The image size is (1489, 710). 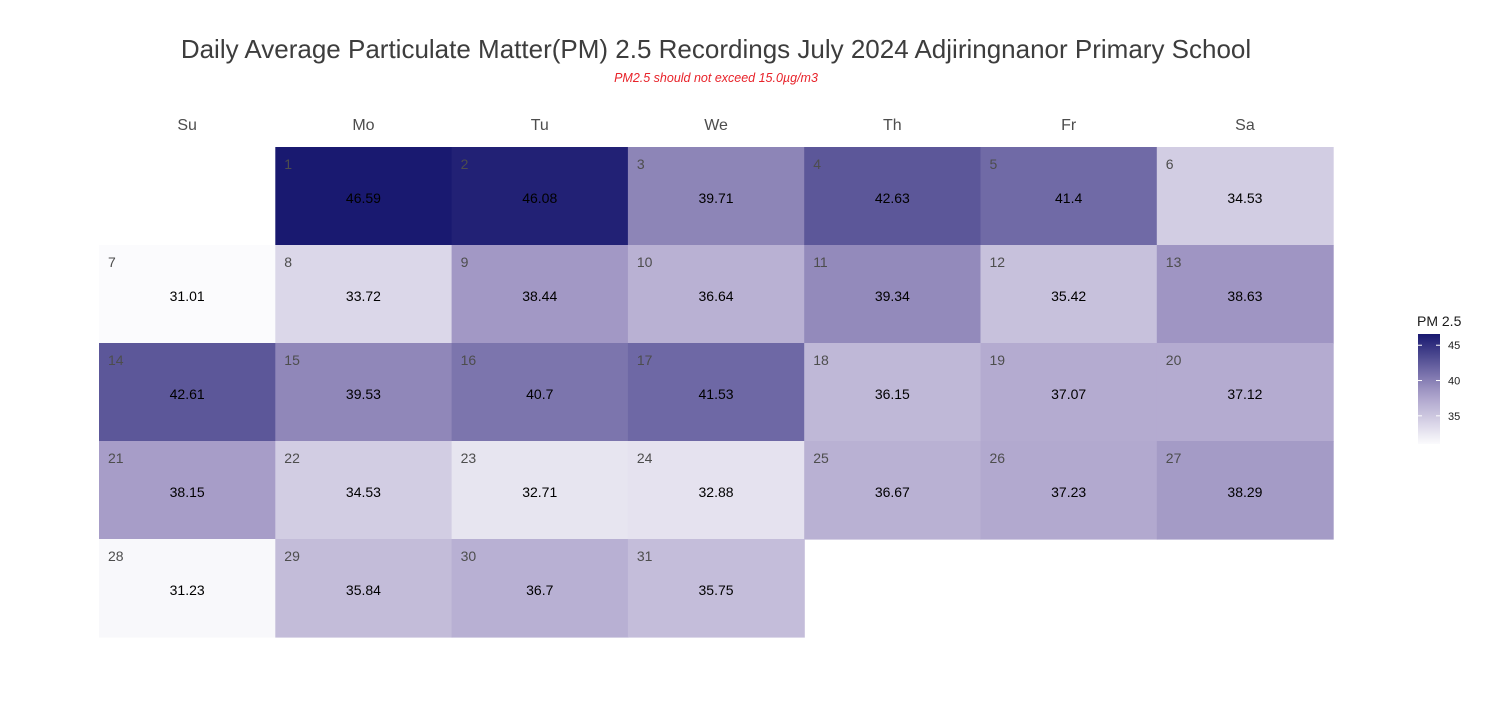 I want to click on day-cell-1: 146.59, so click(x=364, y=196).